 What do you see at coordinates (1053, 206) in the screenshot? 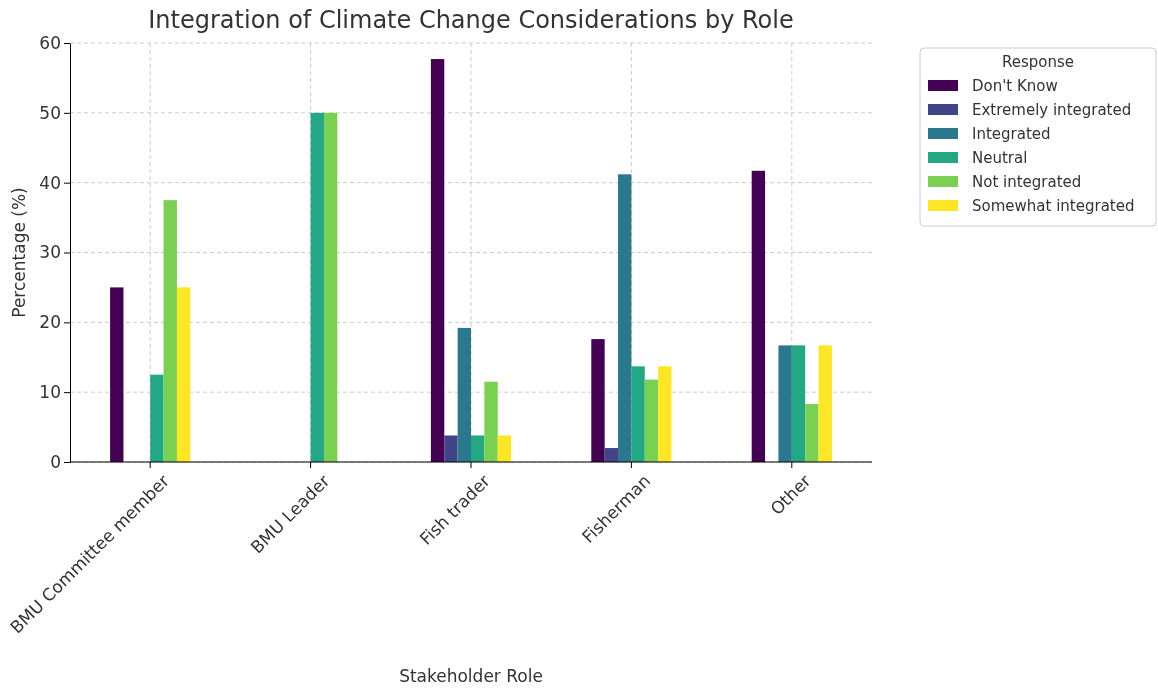
I see `legend-label: Somewhat integrated` at bounding box center [1053, 206].